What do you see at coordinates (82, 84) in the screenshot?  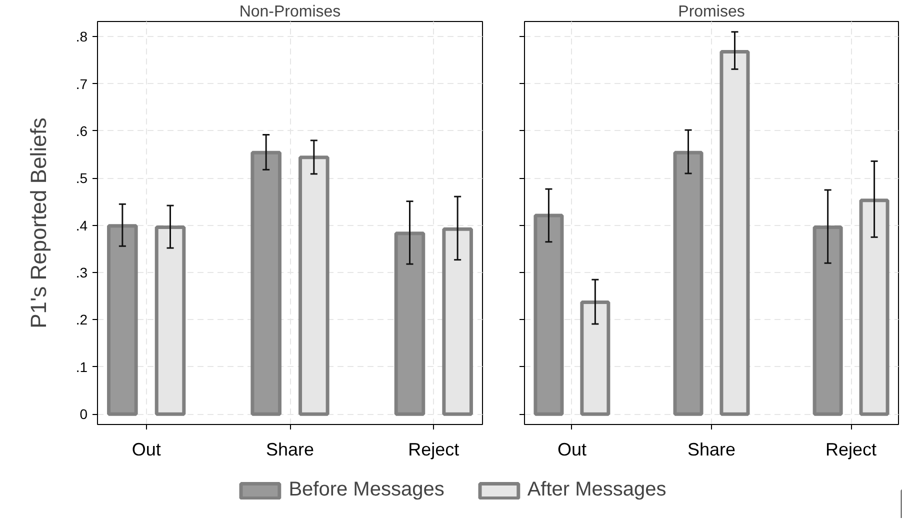 I see `y-tick-label: .7` at bounding box center [82, 84].